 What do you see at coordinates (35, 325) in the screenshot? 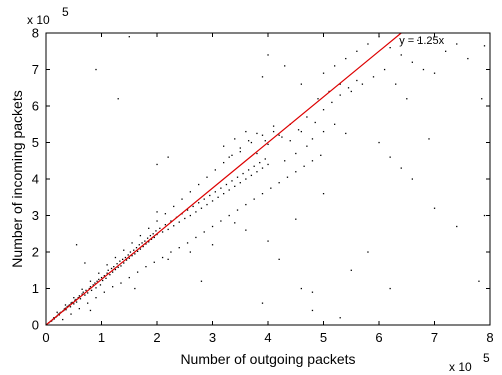
I see `y-tick-label: 0` at bounding box center [35, 325].